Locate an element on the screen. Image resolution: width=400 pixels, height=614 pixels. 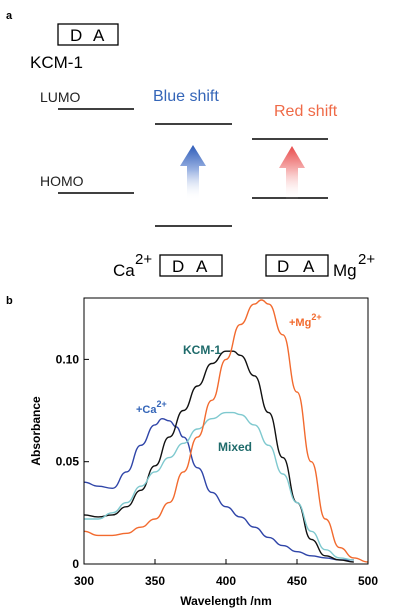
blue-shift-arrow is located at coordinates (193, 172).